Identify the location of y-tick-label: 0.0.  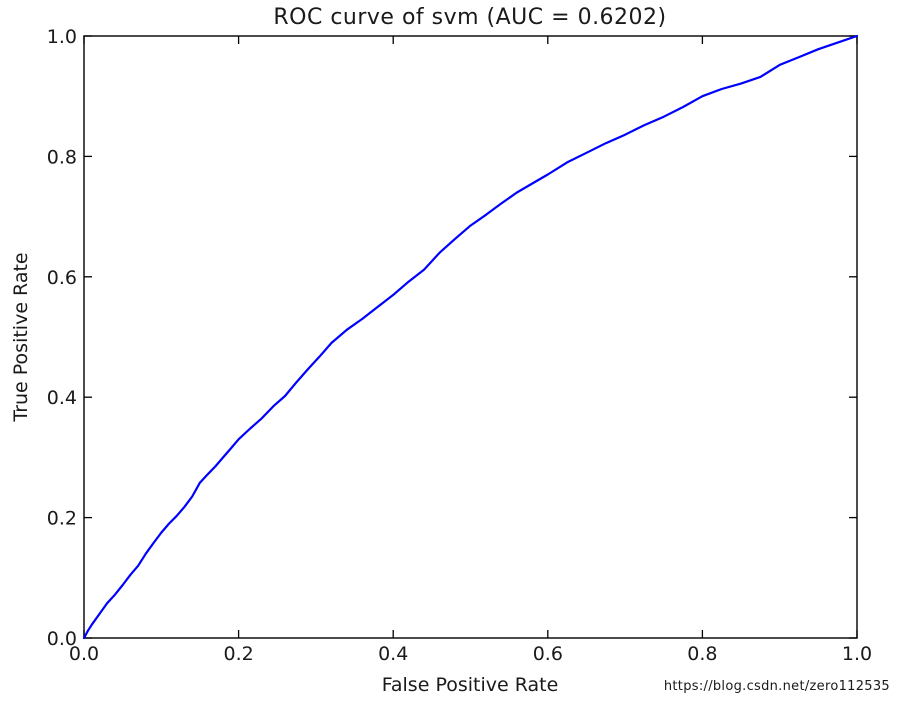
(62, 639).